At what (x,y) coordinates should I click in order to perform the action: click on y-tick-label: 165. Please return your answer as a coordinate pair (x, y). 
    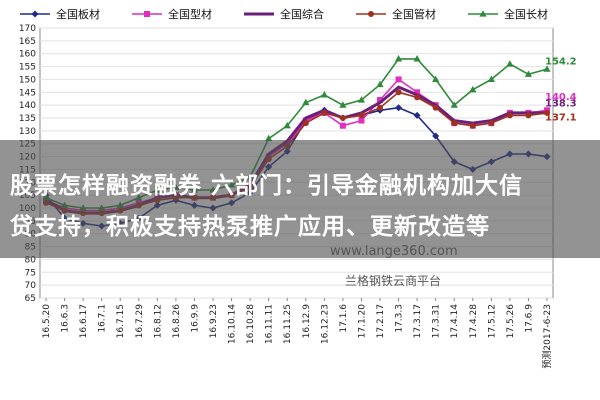
    Looking at the image, I should click on (27, 42).